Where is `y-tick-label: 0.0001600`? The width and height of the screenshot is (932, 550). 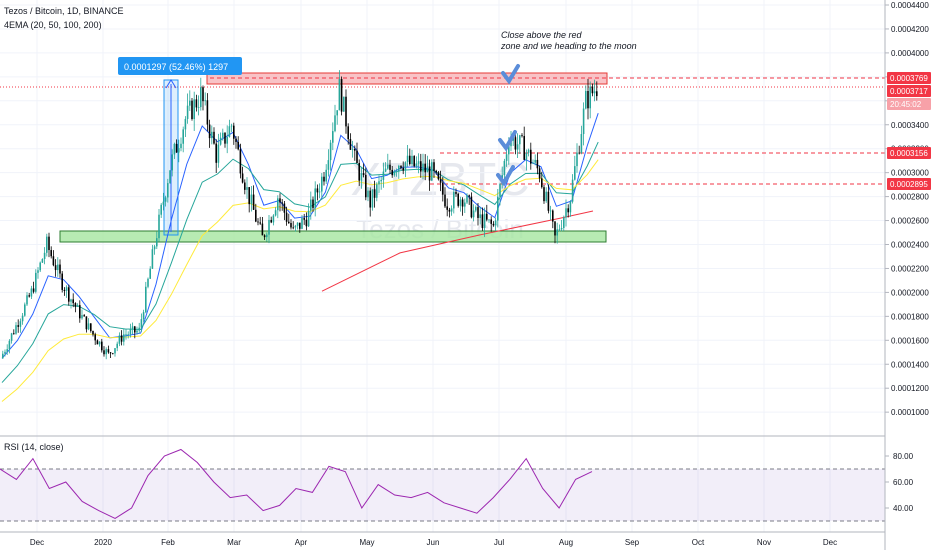
y-tick-label: 0.0001600 is located at coordinates (910, 340).